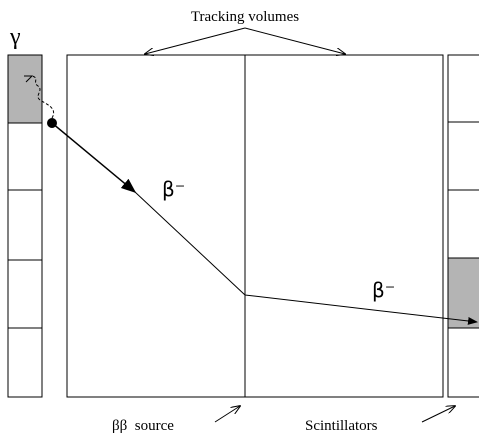 The width and height of the screenshot is (479, 441). Describe the element at coordinates (15, 37) in the screenshot. I see `gamma-label: γ` at that location.